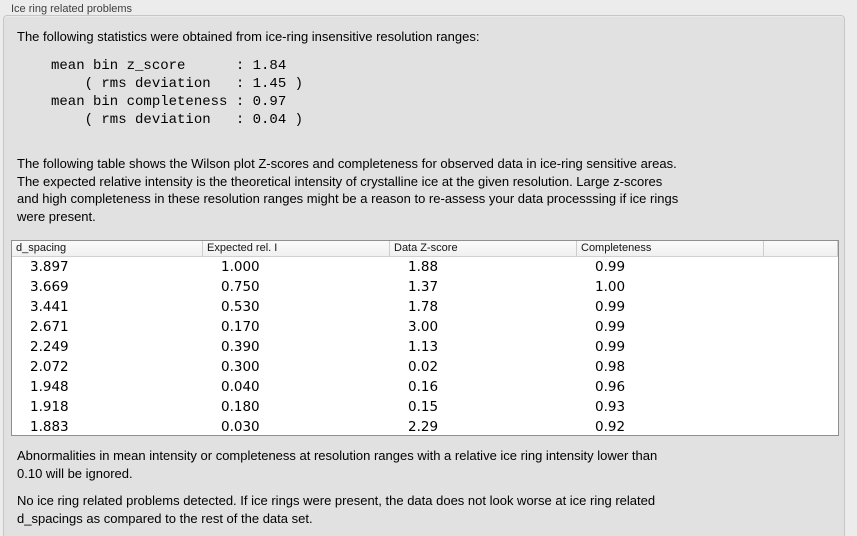  I want to click on table-cell: 1.78, so click(423, 307).